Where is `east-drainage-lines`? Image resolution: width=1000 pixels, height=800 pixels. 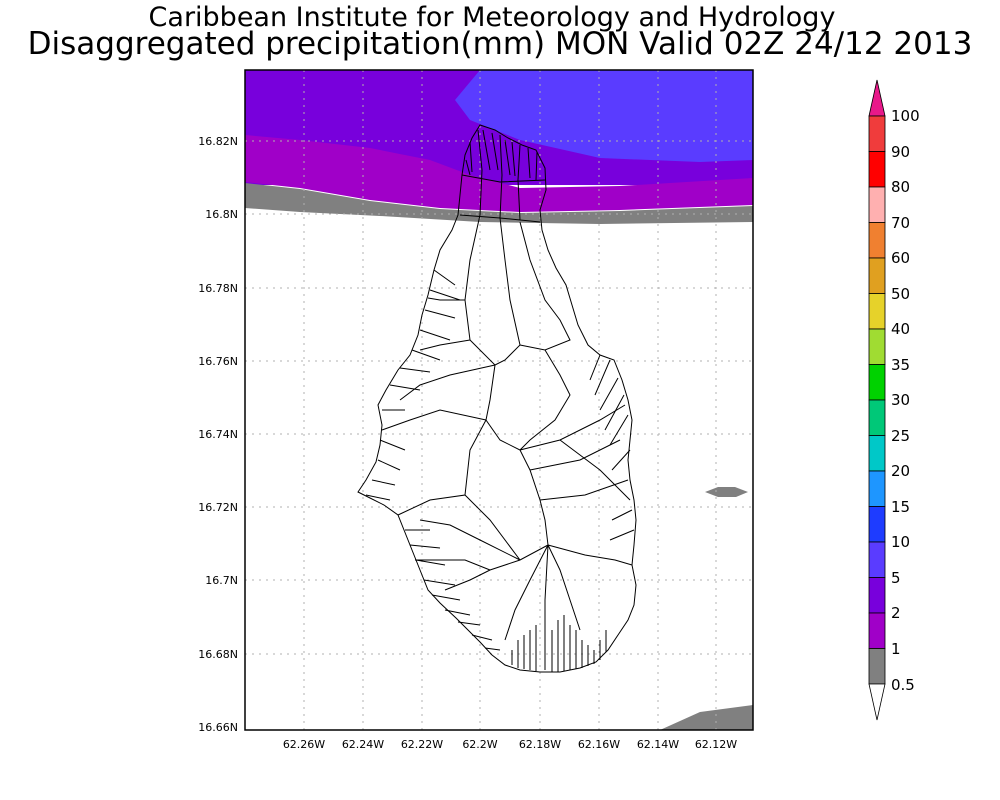
east-drainage-lines is located at coordinates (612, 447).